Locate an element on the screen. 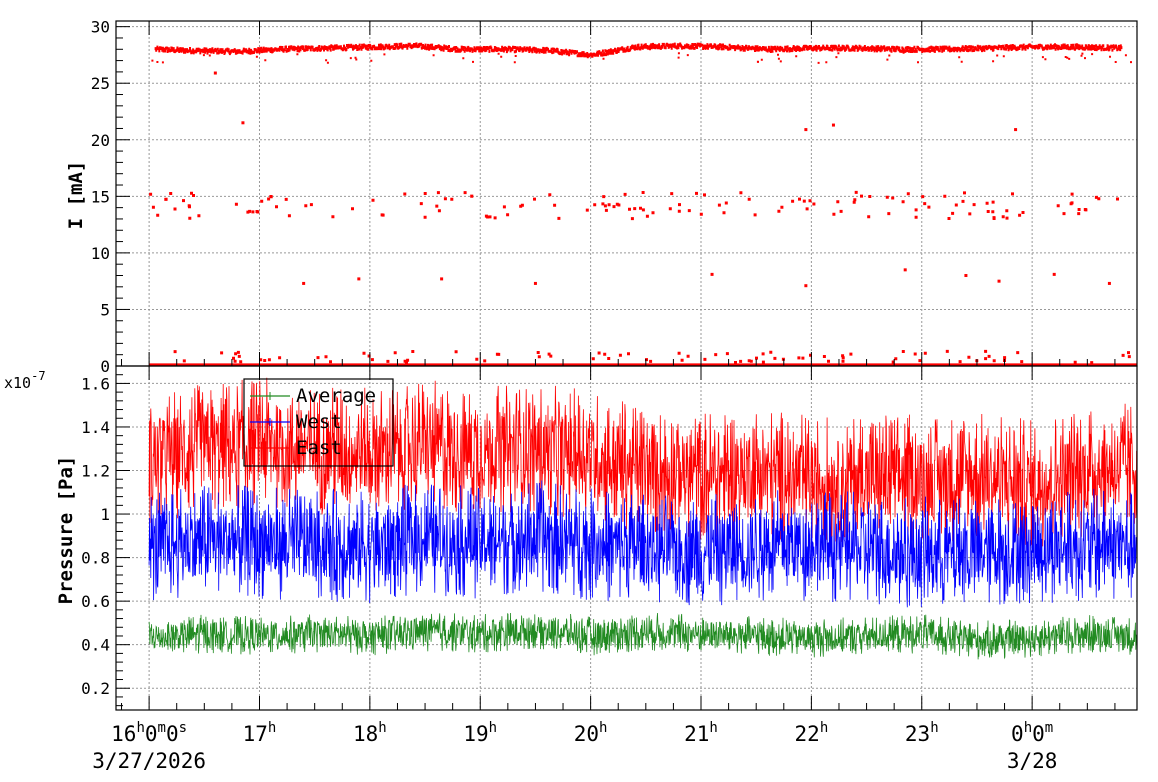  x-tick-label: 17h is located at coordinates (260, 733).